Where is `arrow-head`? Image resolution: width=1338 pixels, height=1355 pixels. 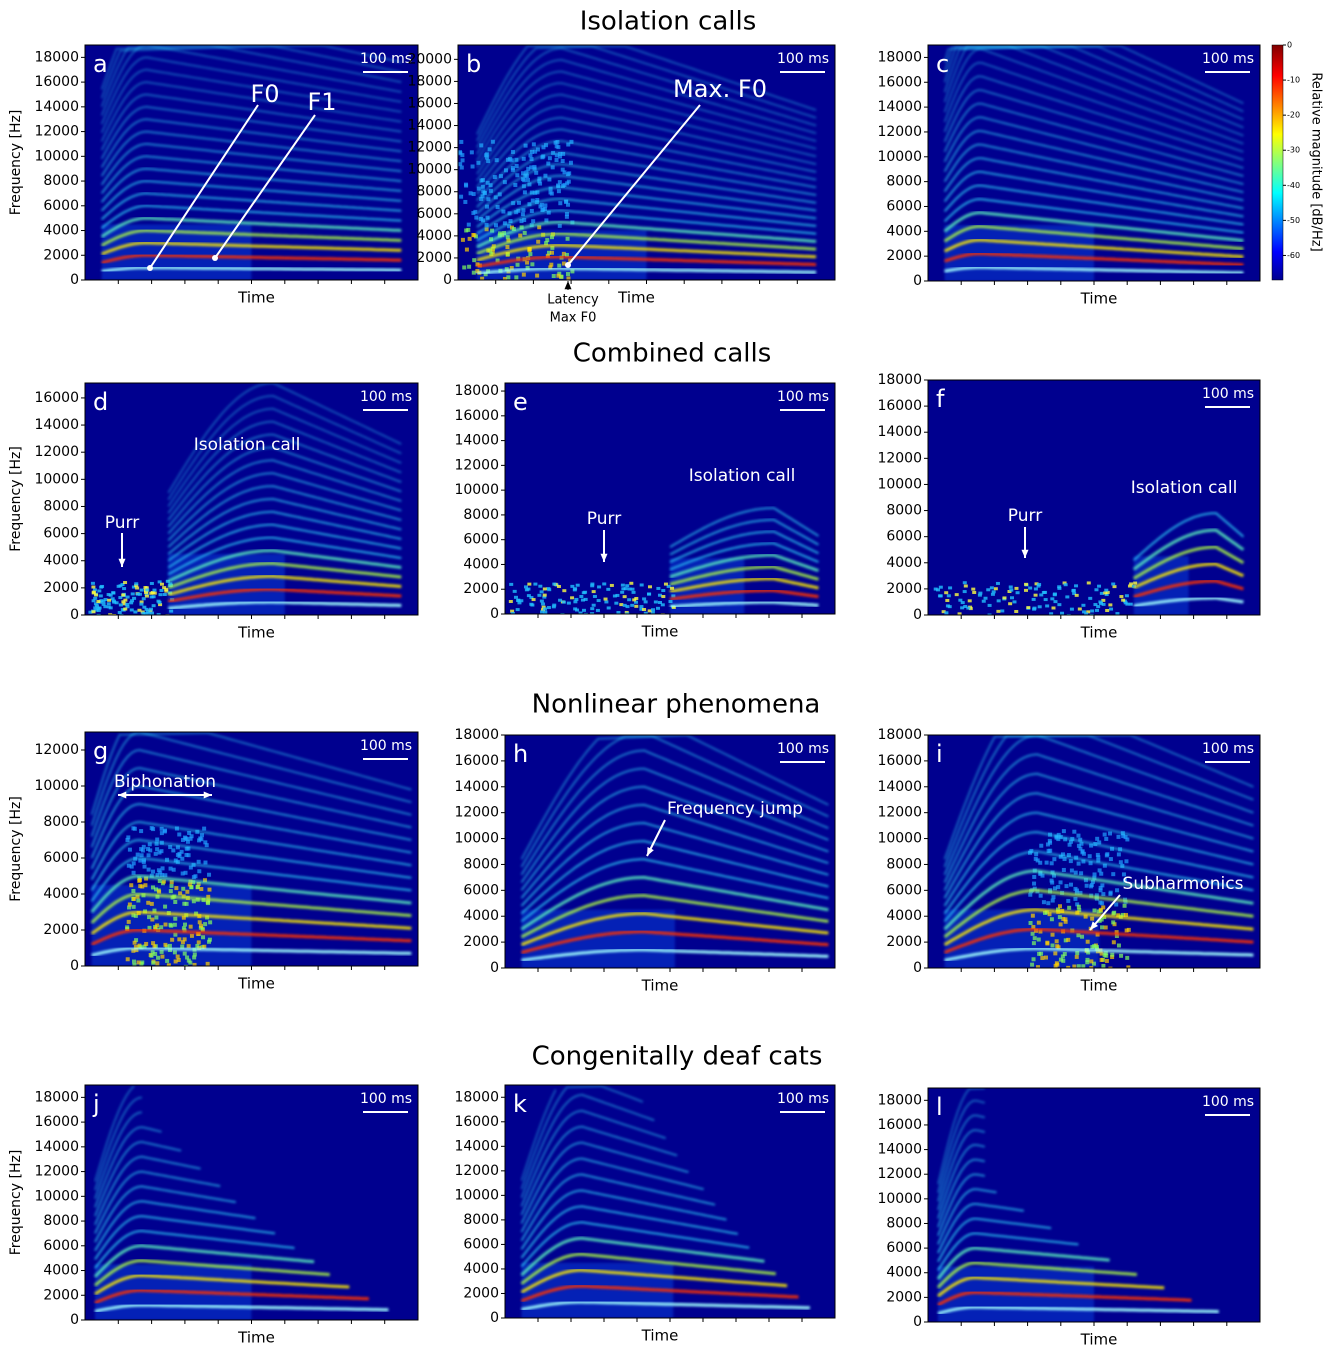 arrow-head is located at coordinates (650, 851).